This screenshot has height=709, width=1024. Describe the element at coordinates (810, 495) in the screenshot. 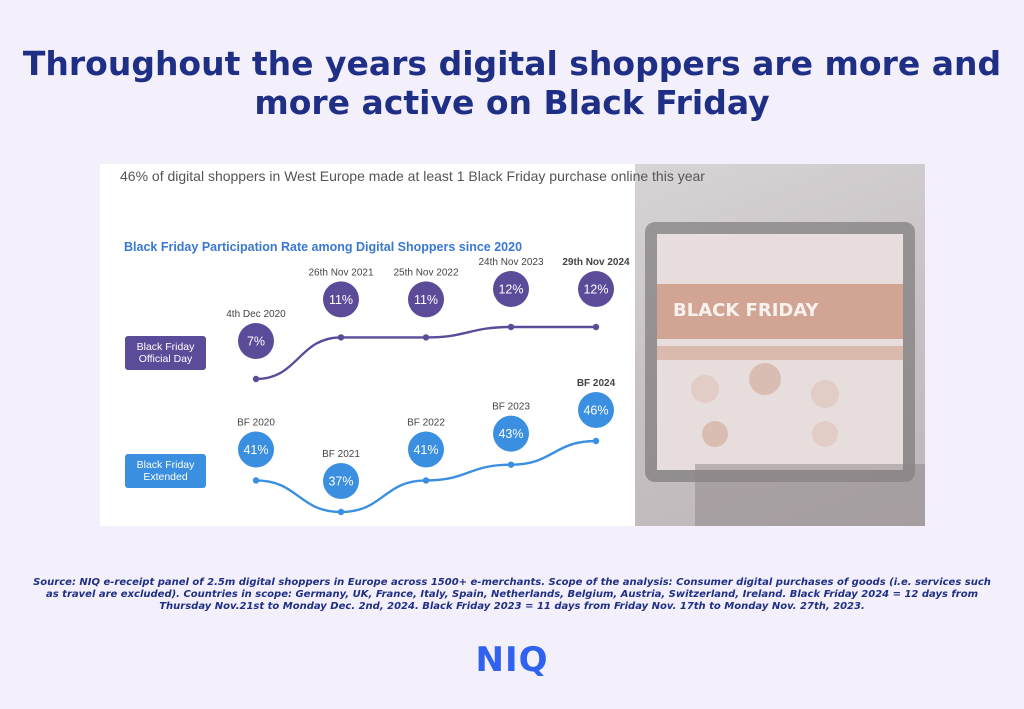

I see `keyboard` at that location.